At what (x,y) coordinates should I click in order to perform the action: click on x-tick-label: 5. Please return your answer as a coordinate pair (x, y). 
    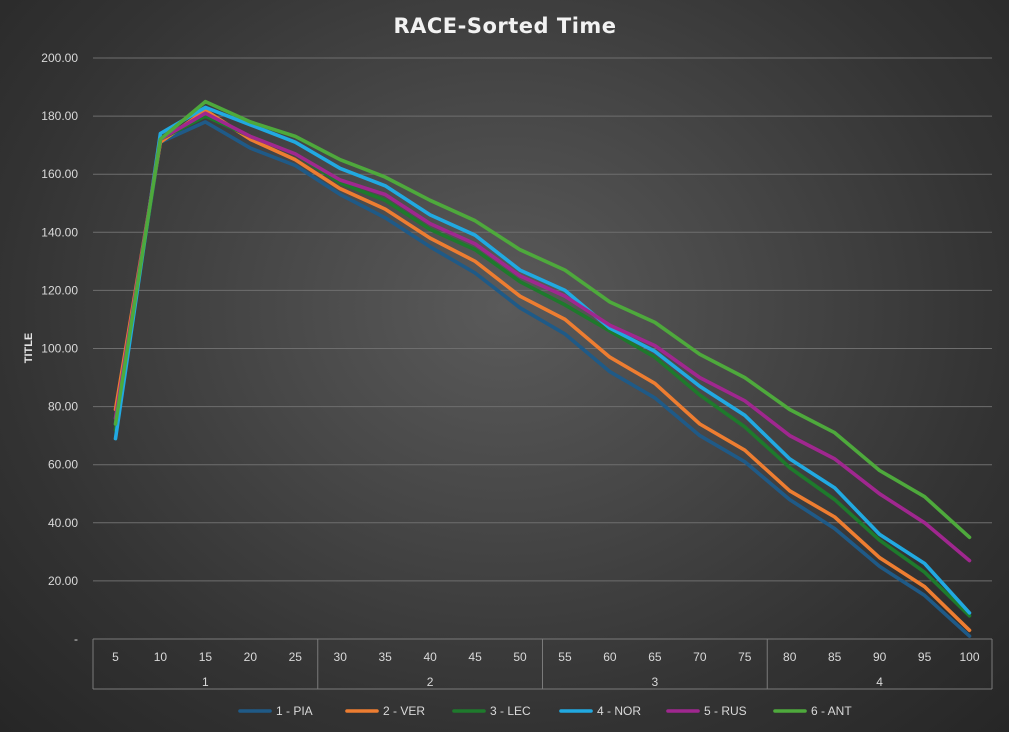
    Looking at the image, I should click on (115, 657).